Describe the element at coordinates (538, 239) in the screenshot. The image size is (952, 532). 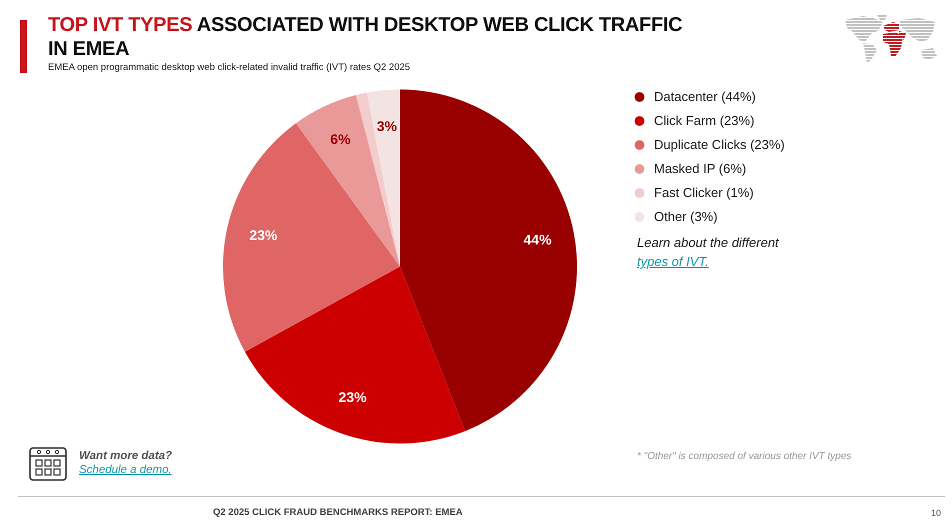
I see `data-label: 44%` at that location.